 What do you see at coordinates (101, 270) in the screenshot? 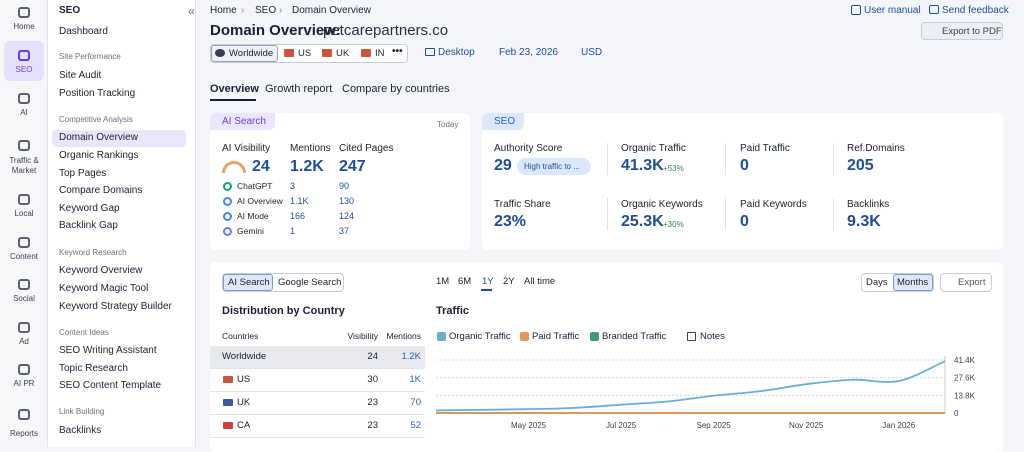
I see `sidebar-item: Keyword Overview` at bounding box center [101, 270].